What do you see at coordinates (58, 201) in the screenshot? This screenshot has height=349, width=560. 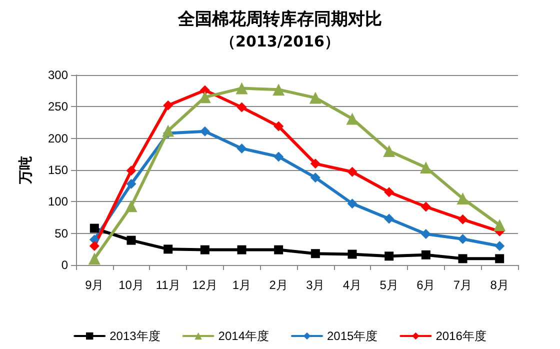 I see `y-tick-label: 100` at bounding box center [58, 201].